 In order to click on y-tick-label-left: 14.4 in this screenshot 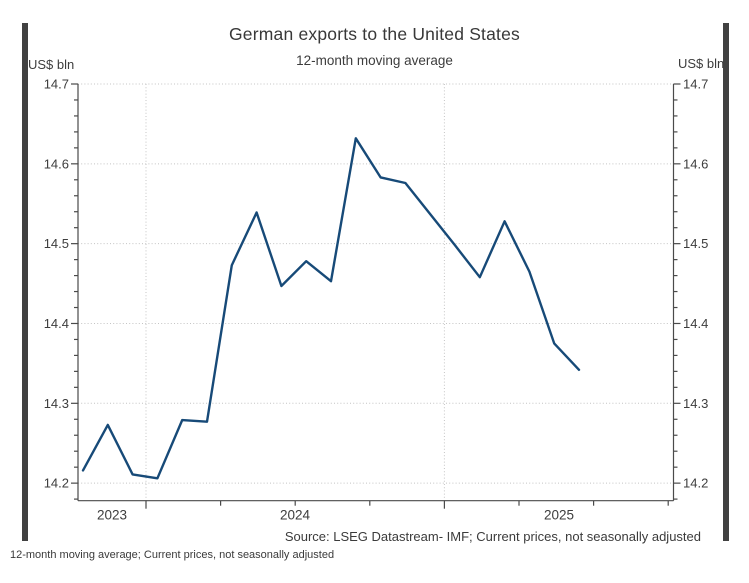, I will do `click(56, 323)`.